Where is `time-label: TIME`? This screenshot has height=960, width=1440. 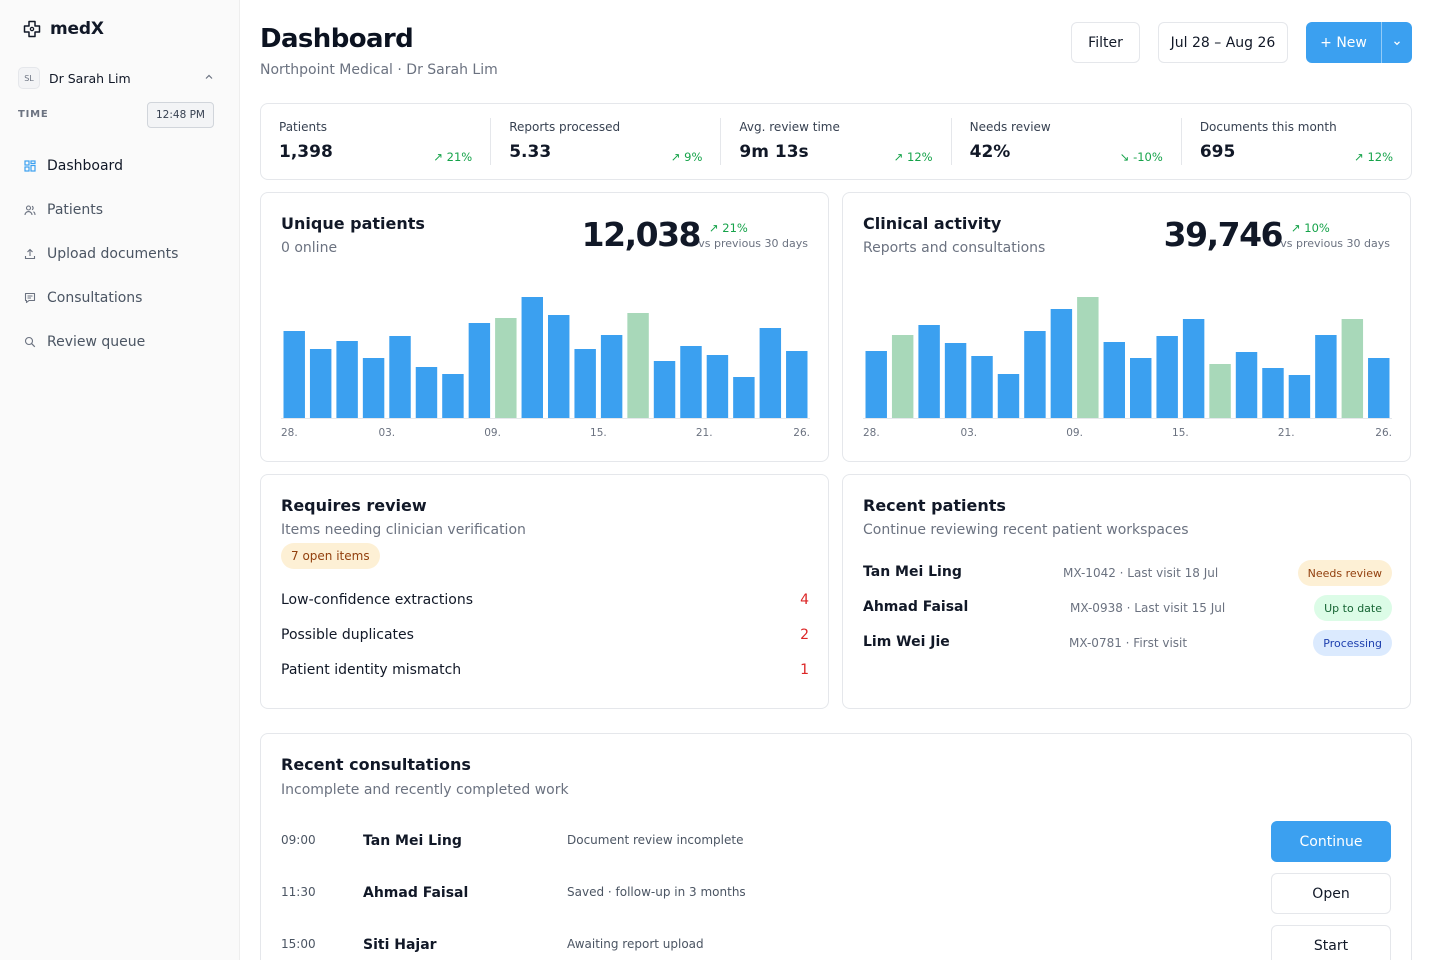 time-label: TIME is located at coordinates (33, 114).